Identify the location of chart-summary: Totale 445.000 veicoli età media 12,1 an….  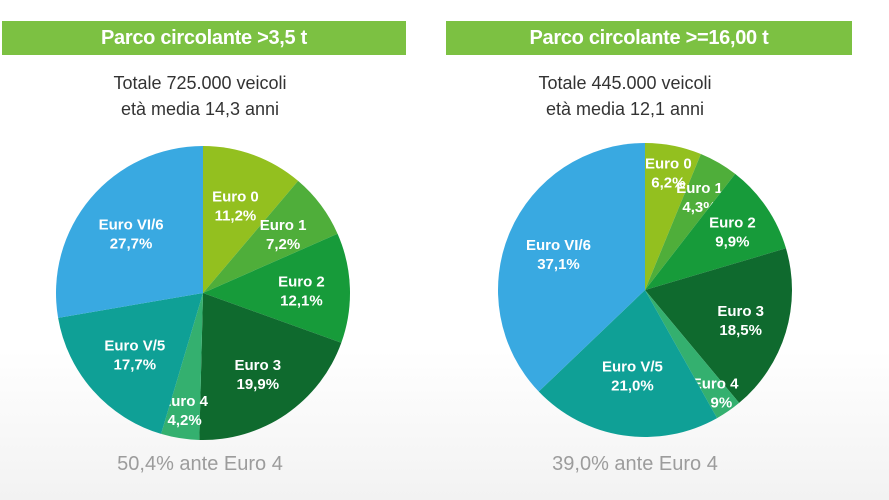
(625, 96).